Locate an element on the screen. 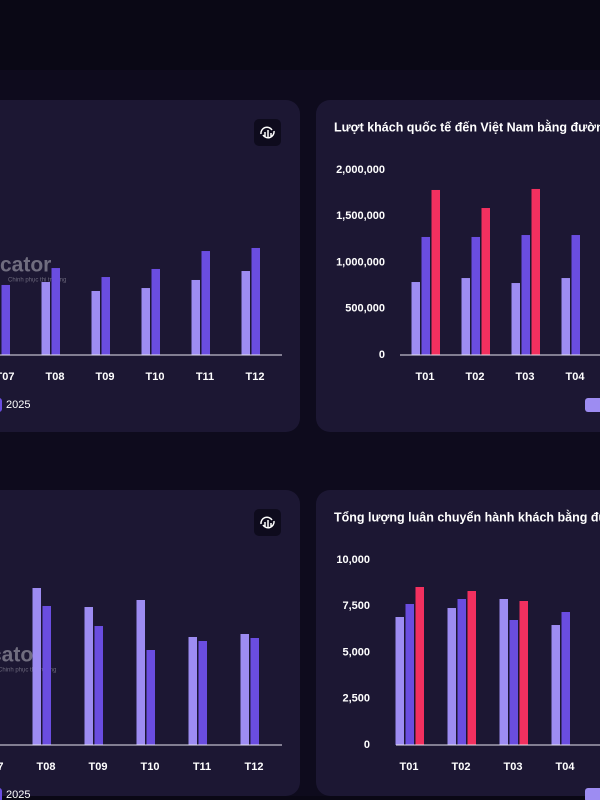 The width and height of the screenshot is (600, 800). y-tick-label: 7,500 is located at coordinates (356, 606).